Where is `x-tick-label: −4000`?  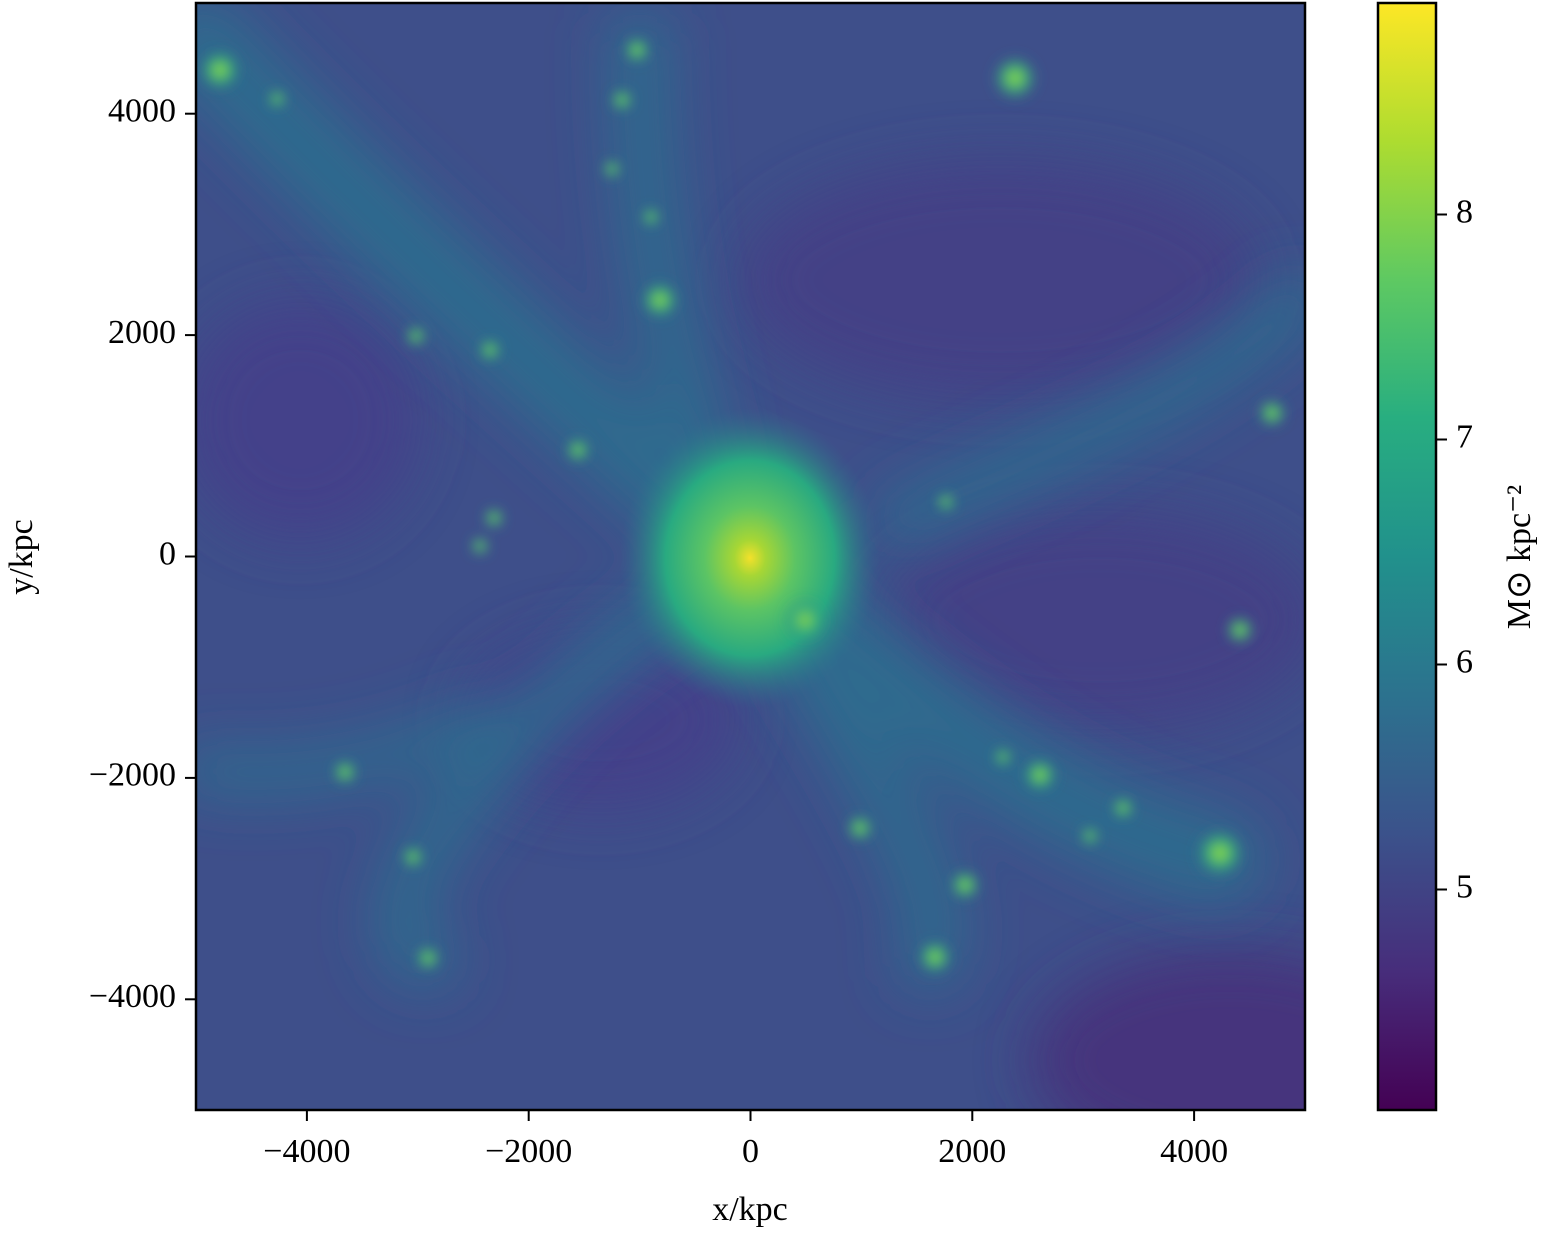
x-tick-label: −4000 is located at coordinates (306, 1151).